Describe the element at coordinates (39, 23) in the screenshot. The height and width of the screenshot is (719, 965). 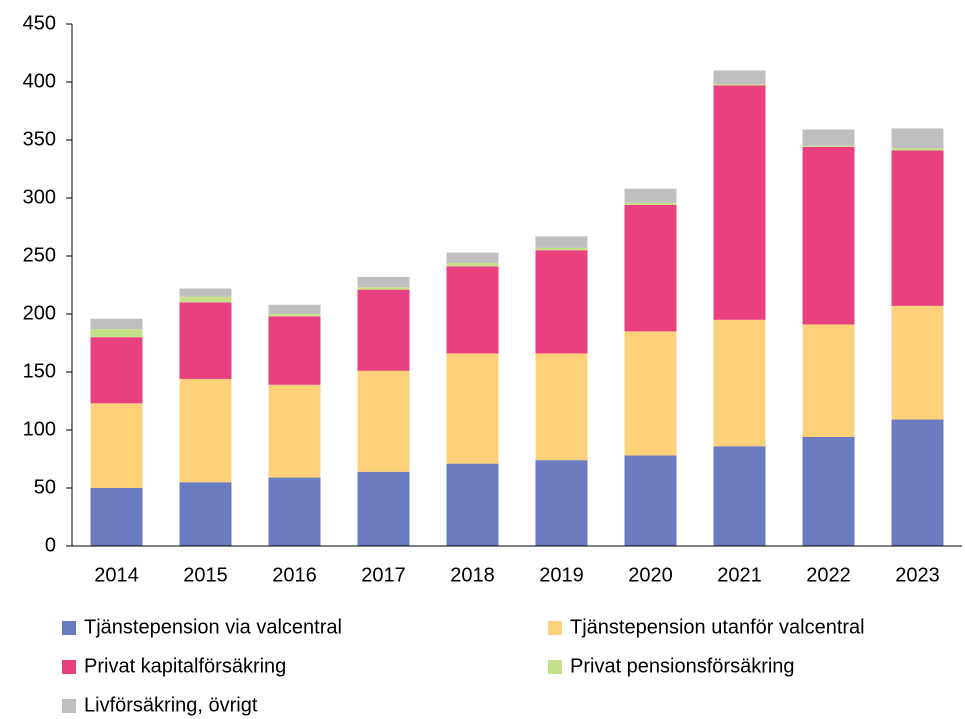
I see `y-tick-label: 450` at that location.